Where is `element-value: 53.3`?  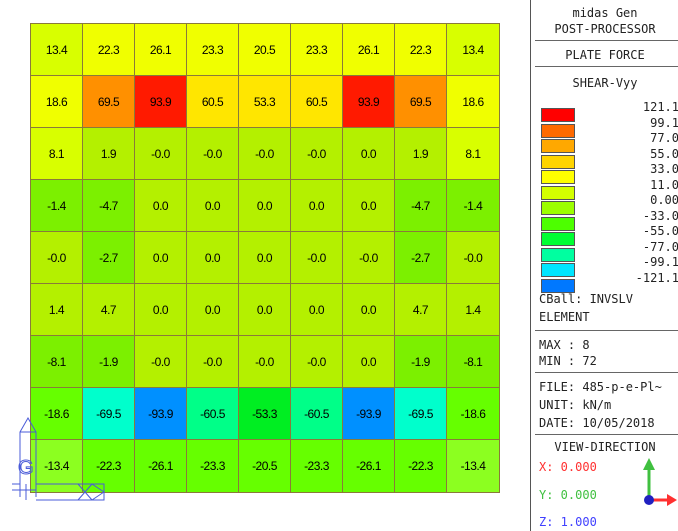
element-value: 53.3 is located at coordinates (264, 101).